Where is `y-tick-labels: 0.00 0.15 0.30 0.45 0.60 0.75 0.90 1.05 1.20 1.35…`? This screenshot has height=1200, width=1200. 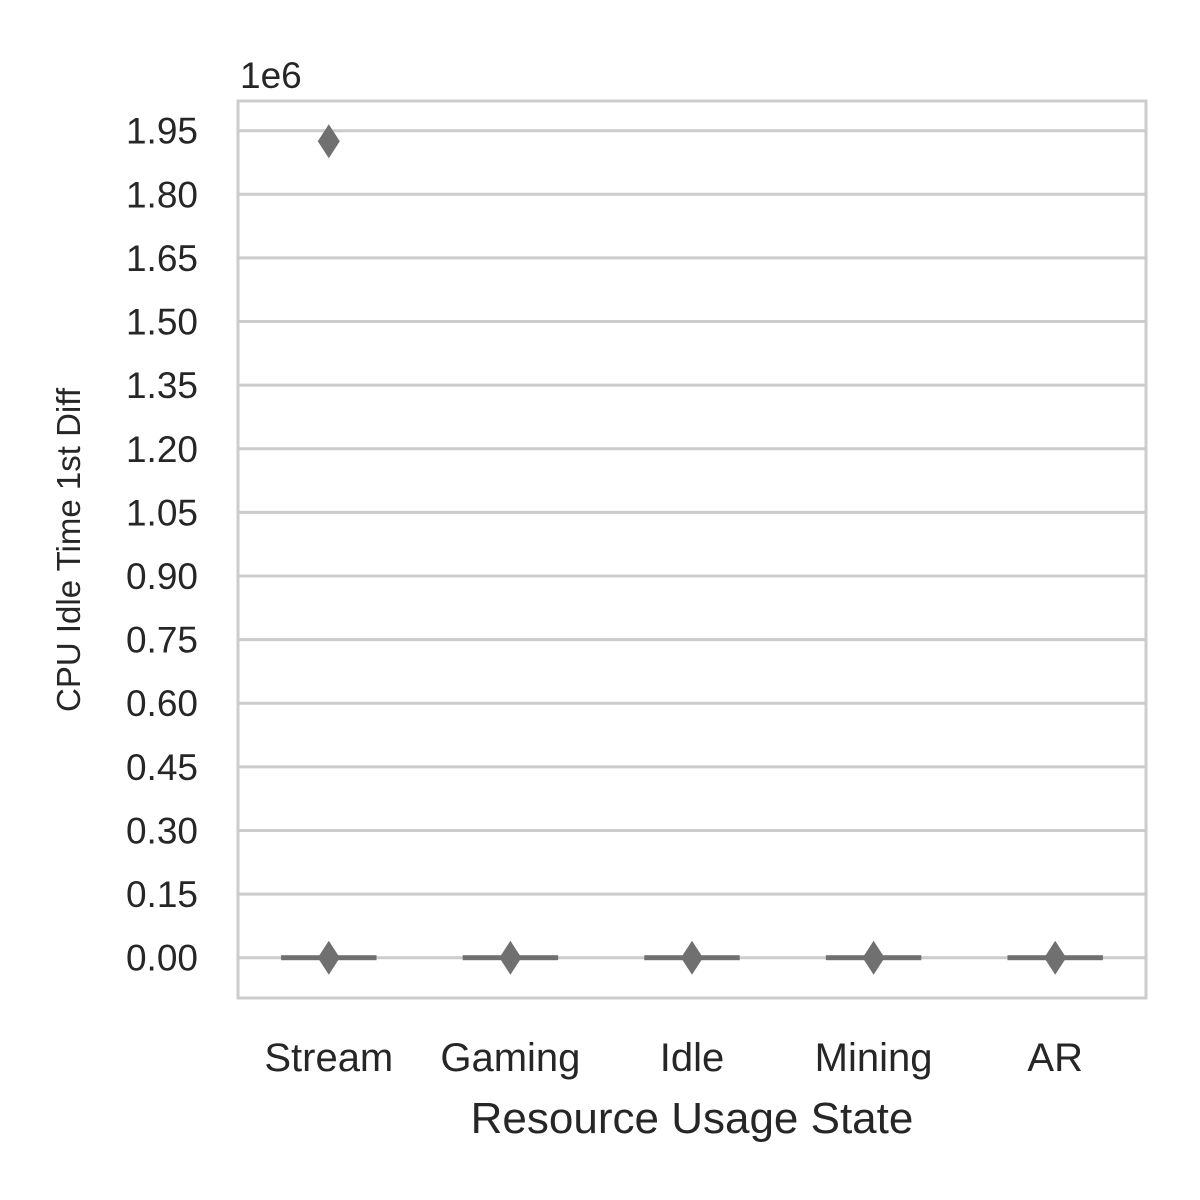 y-tick-labels: 0.00 0.15 0.30 0.45 0.60 0.75 0.90 1.05 1.20 1.35… is located at coordinates (162, 545).